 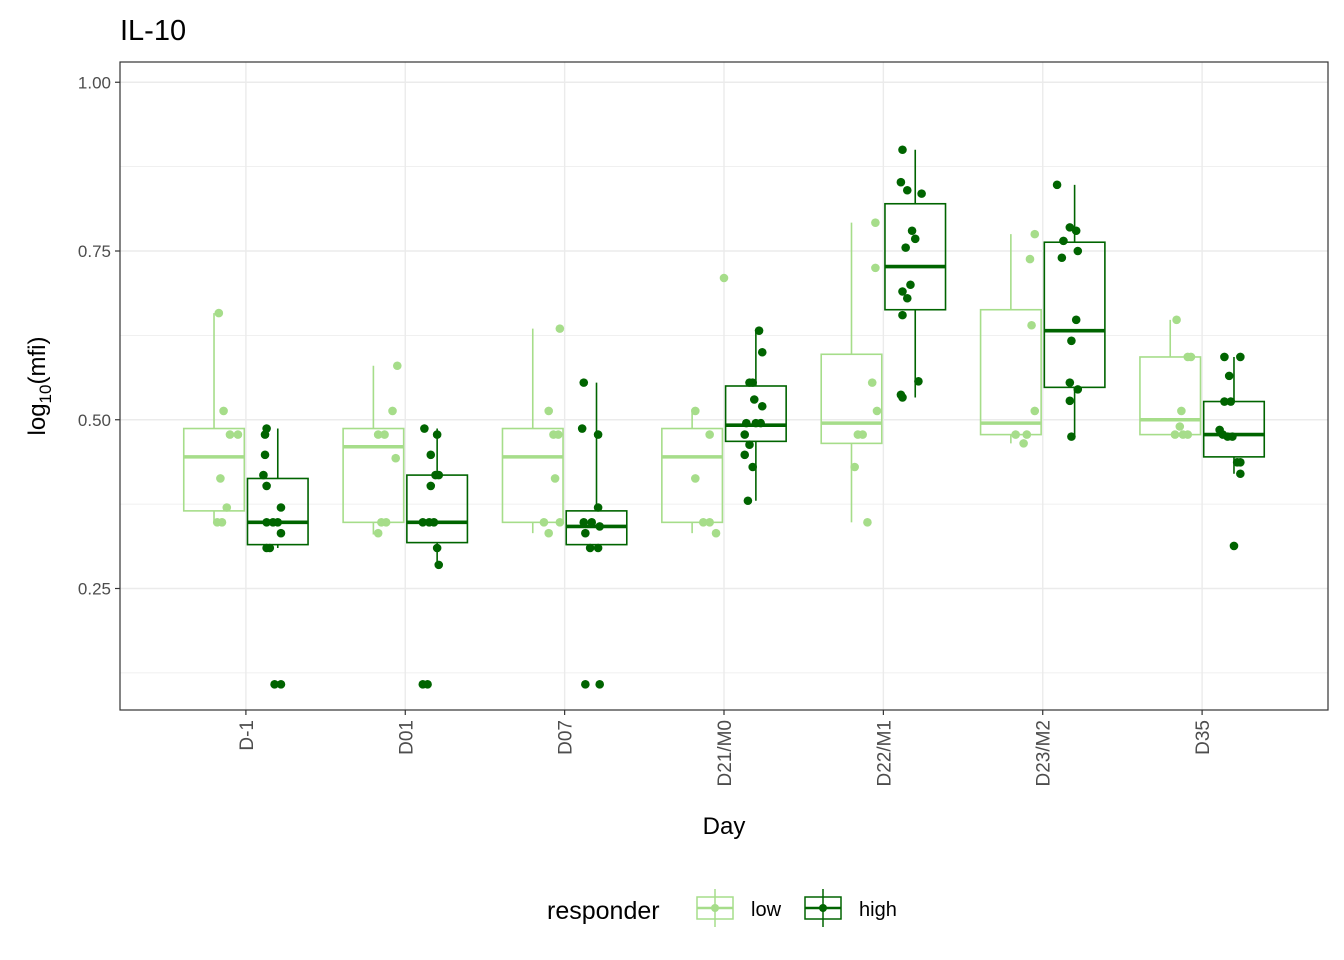 What do you see at coordinates (94, 82) in the screenshot?
I see `y-tick-label: 1.00` at bounding box center [94, 82].